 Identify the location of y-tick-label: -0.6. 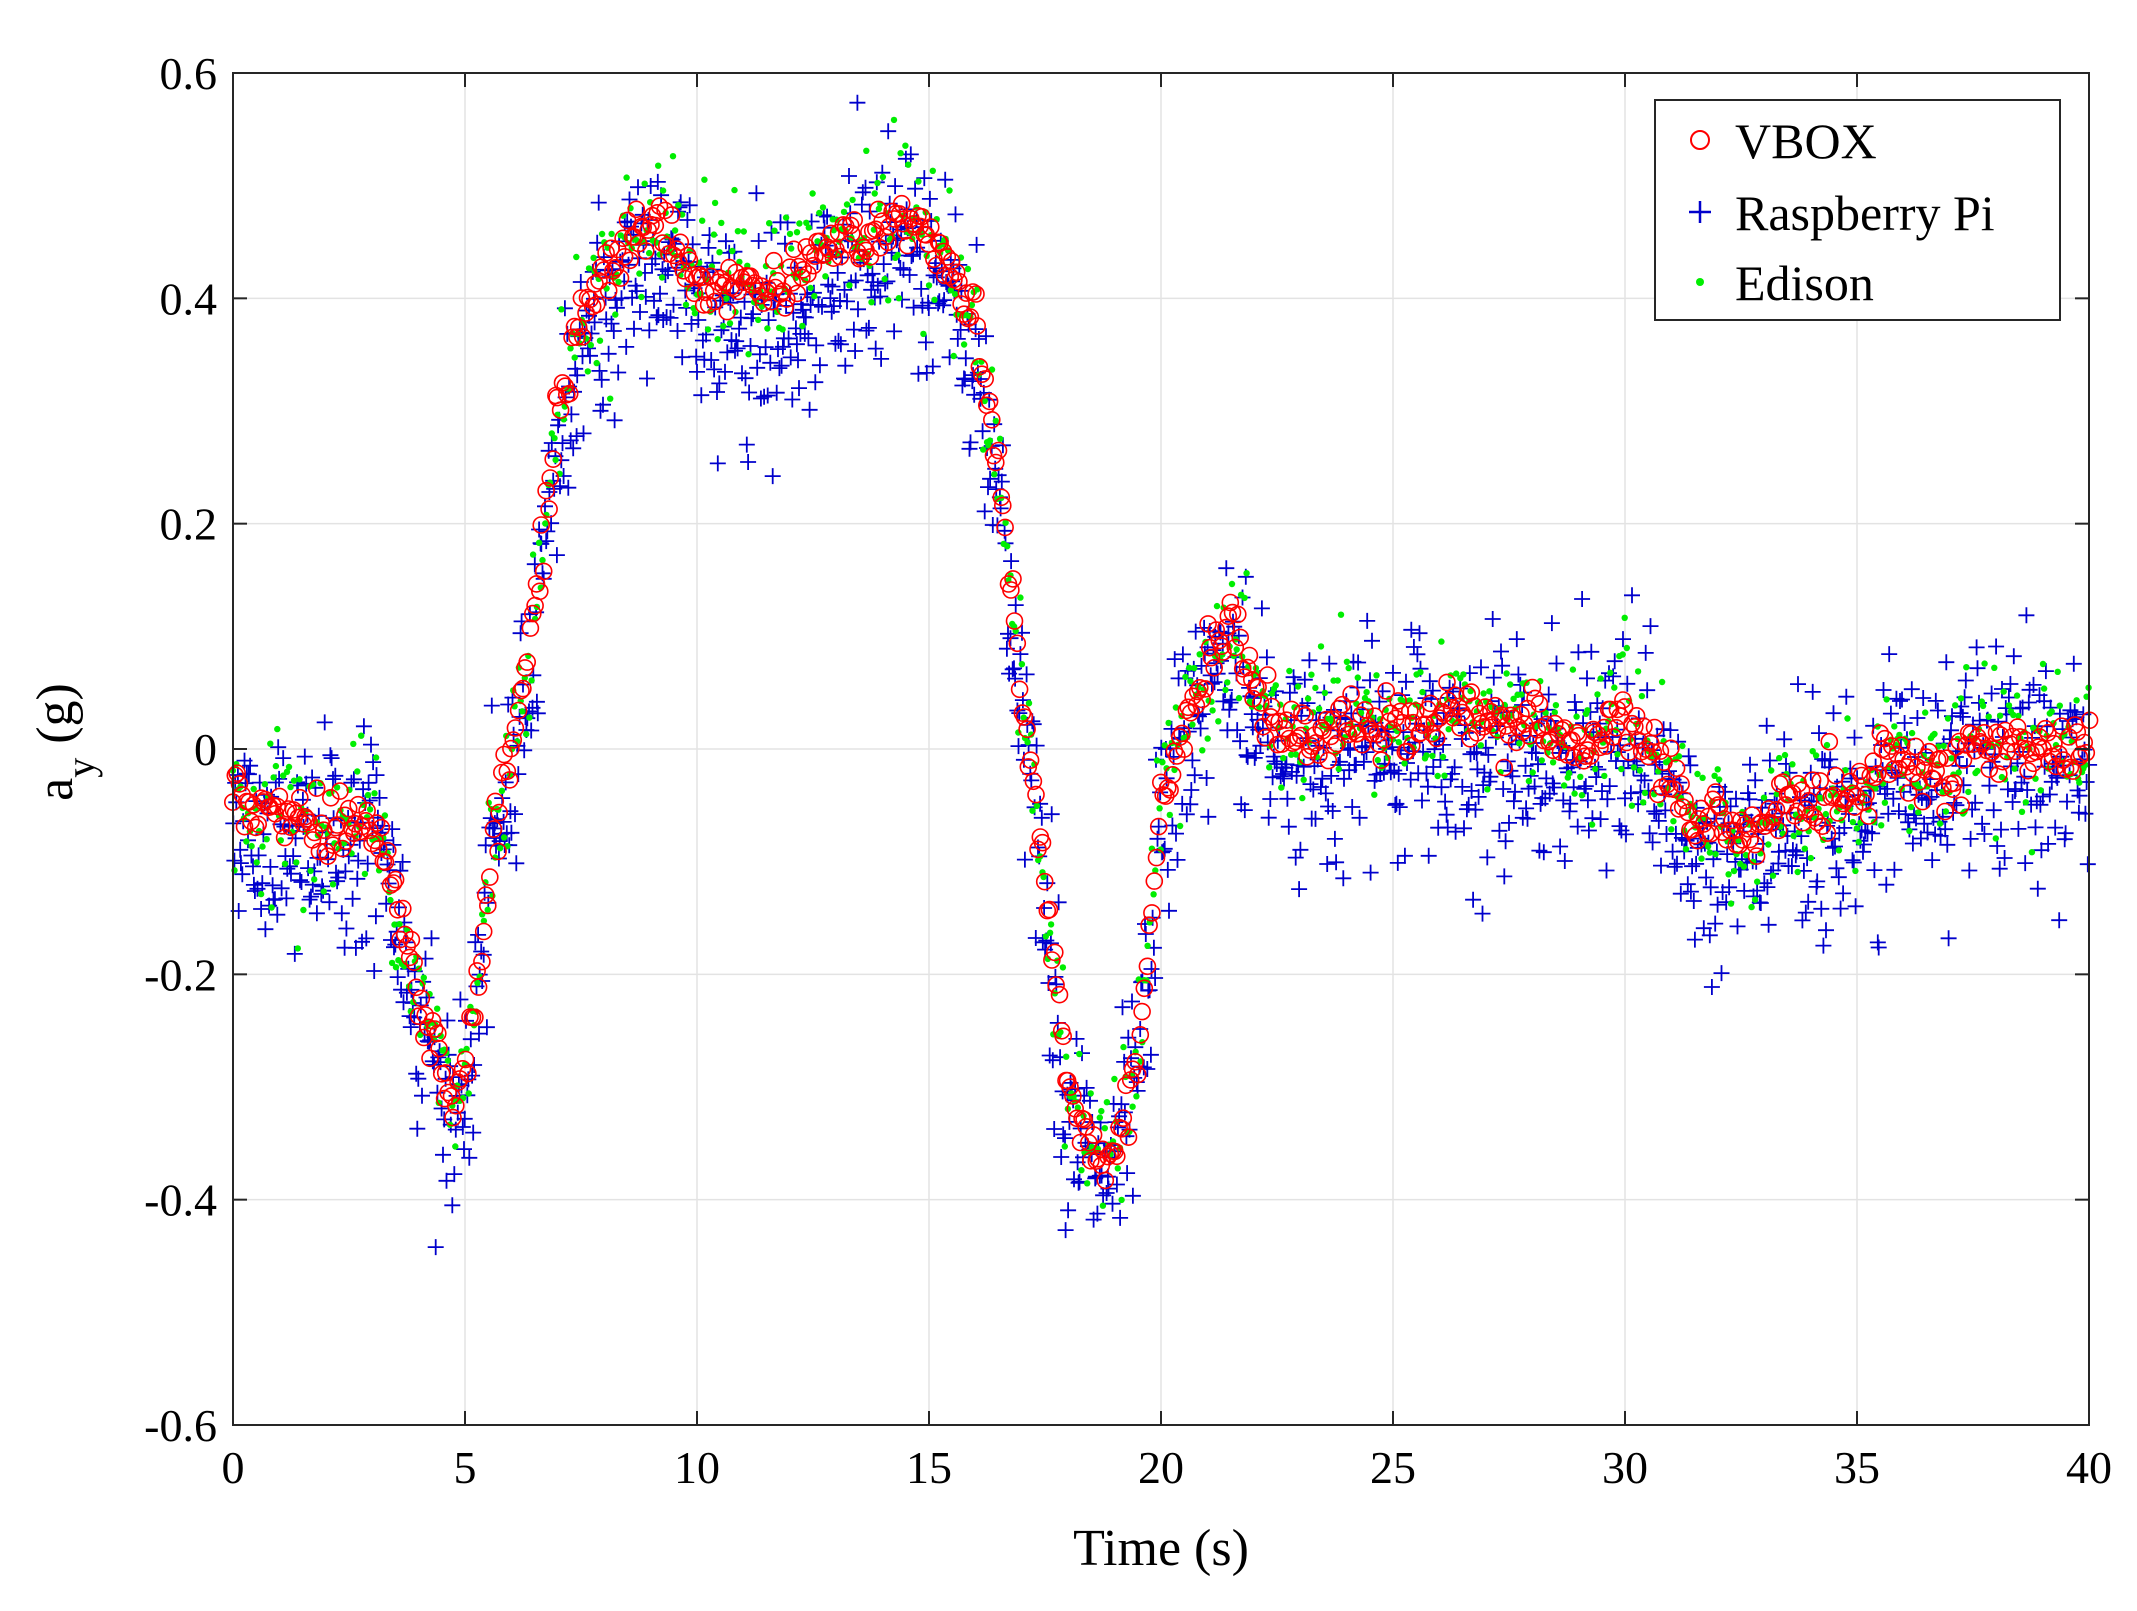
(180, 1425).